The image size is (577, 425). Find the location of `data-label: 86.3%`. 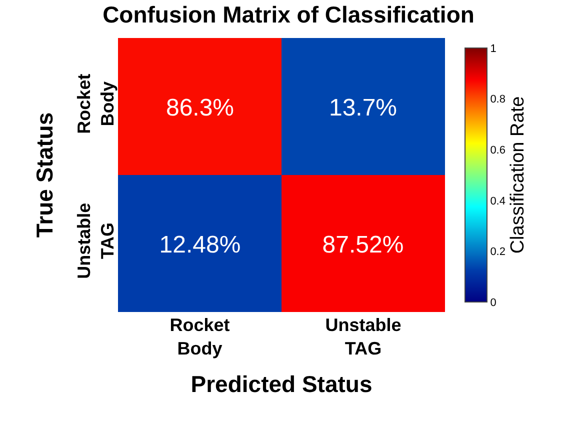

data-label: 86.3% is located at coordinates (200, 108).